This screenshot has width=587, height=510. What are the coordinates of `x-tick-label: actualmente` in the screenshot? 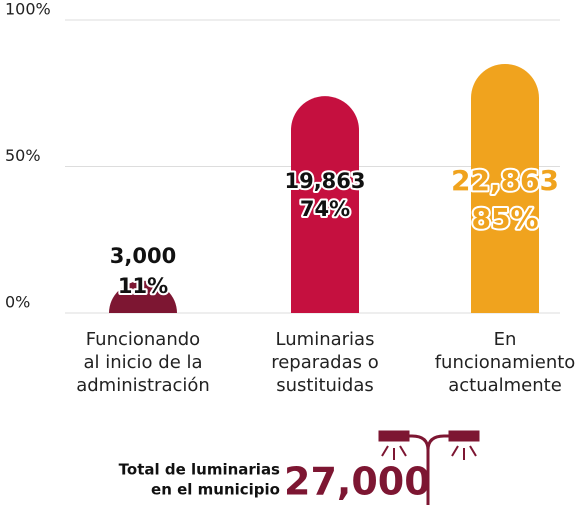 It's located at (505, 385).